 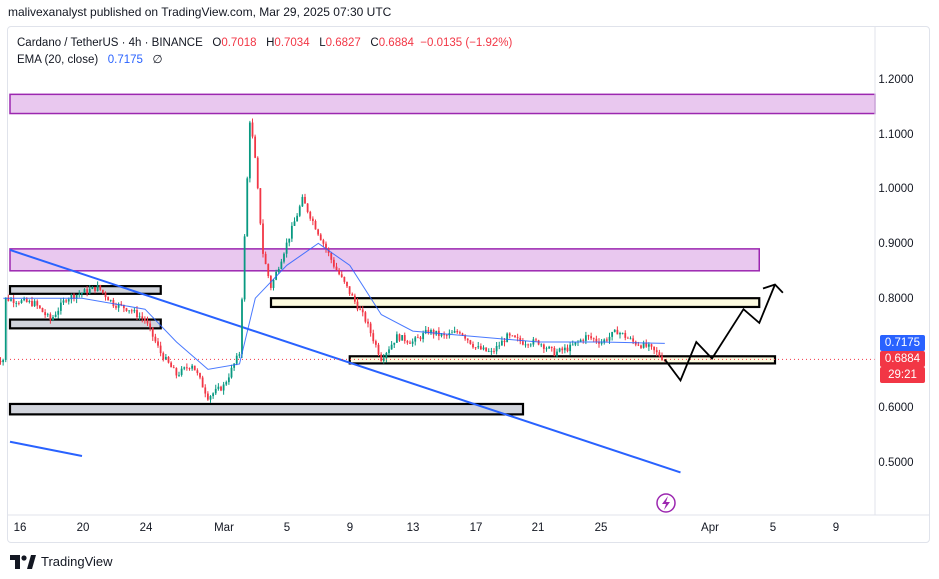 I want to click on time-tick: 9, so click(x=836, y=528).